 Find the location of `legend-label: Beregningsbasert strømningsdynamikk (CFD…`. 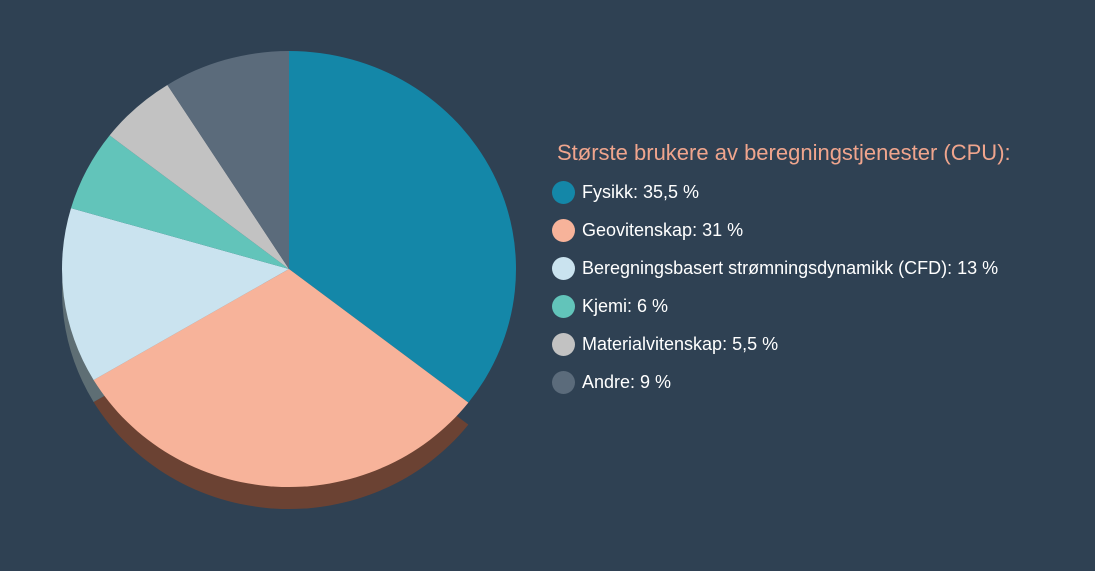

legend-label: Beregningsbasert strømningsdynamikk (CFD… is located at coordinates (790, 267).